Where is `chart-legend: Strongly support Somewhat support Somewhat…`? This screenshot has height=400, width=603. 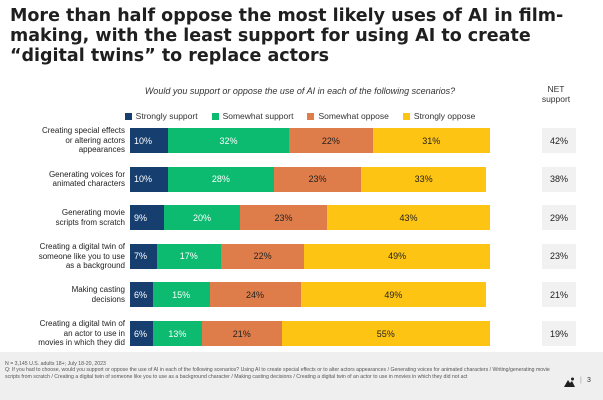
chart-legend: Strongly support Somewhat support Somewhat… is located at coordinates (300, 116).